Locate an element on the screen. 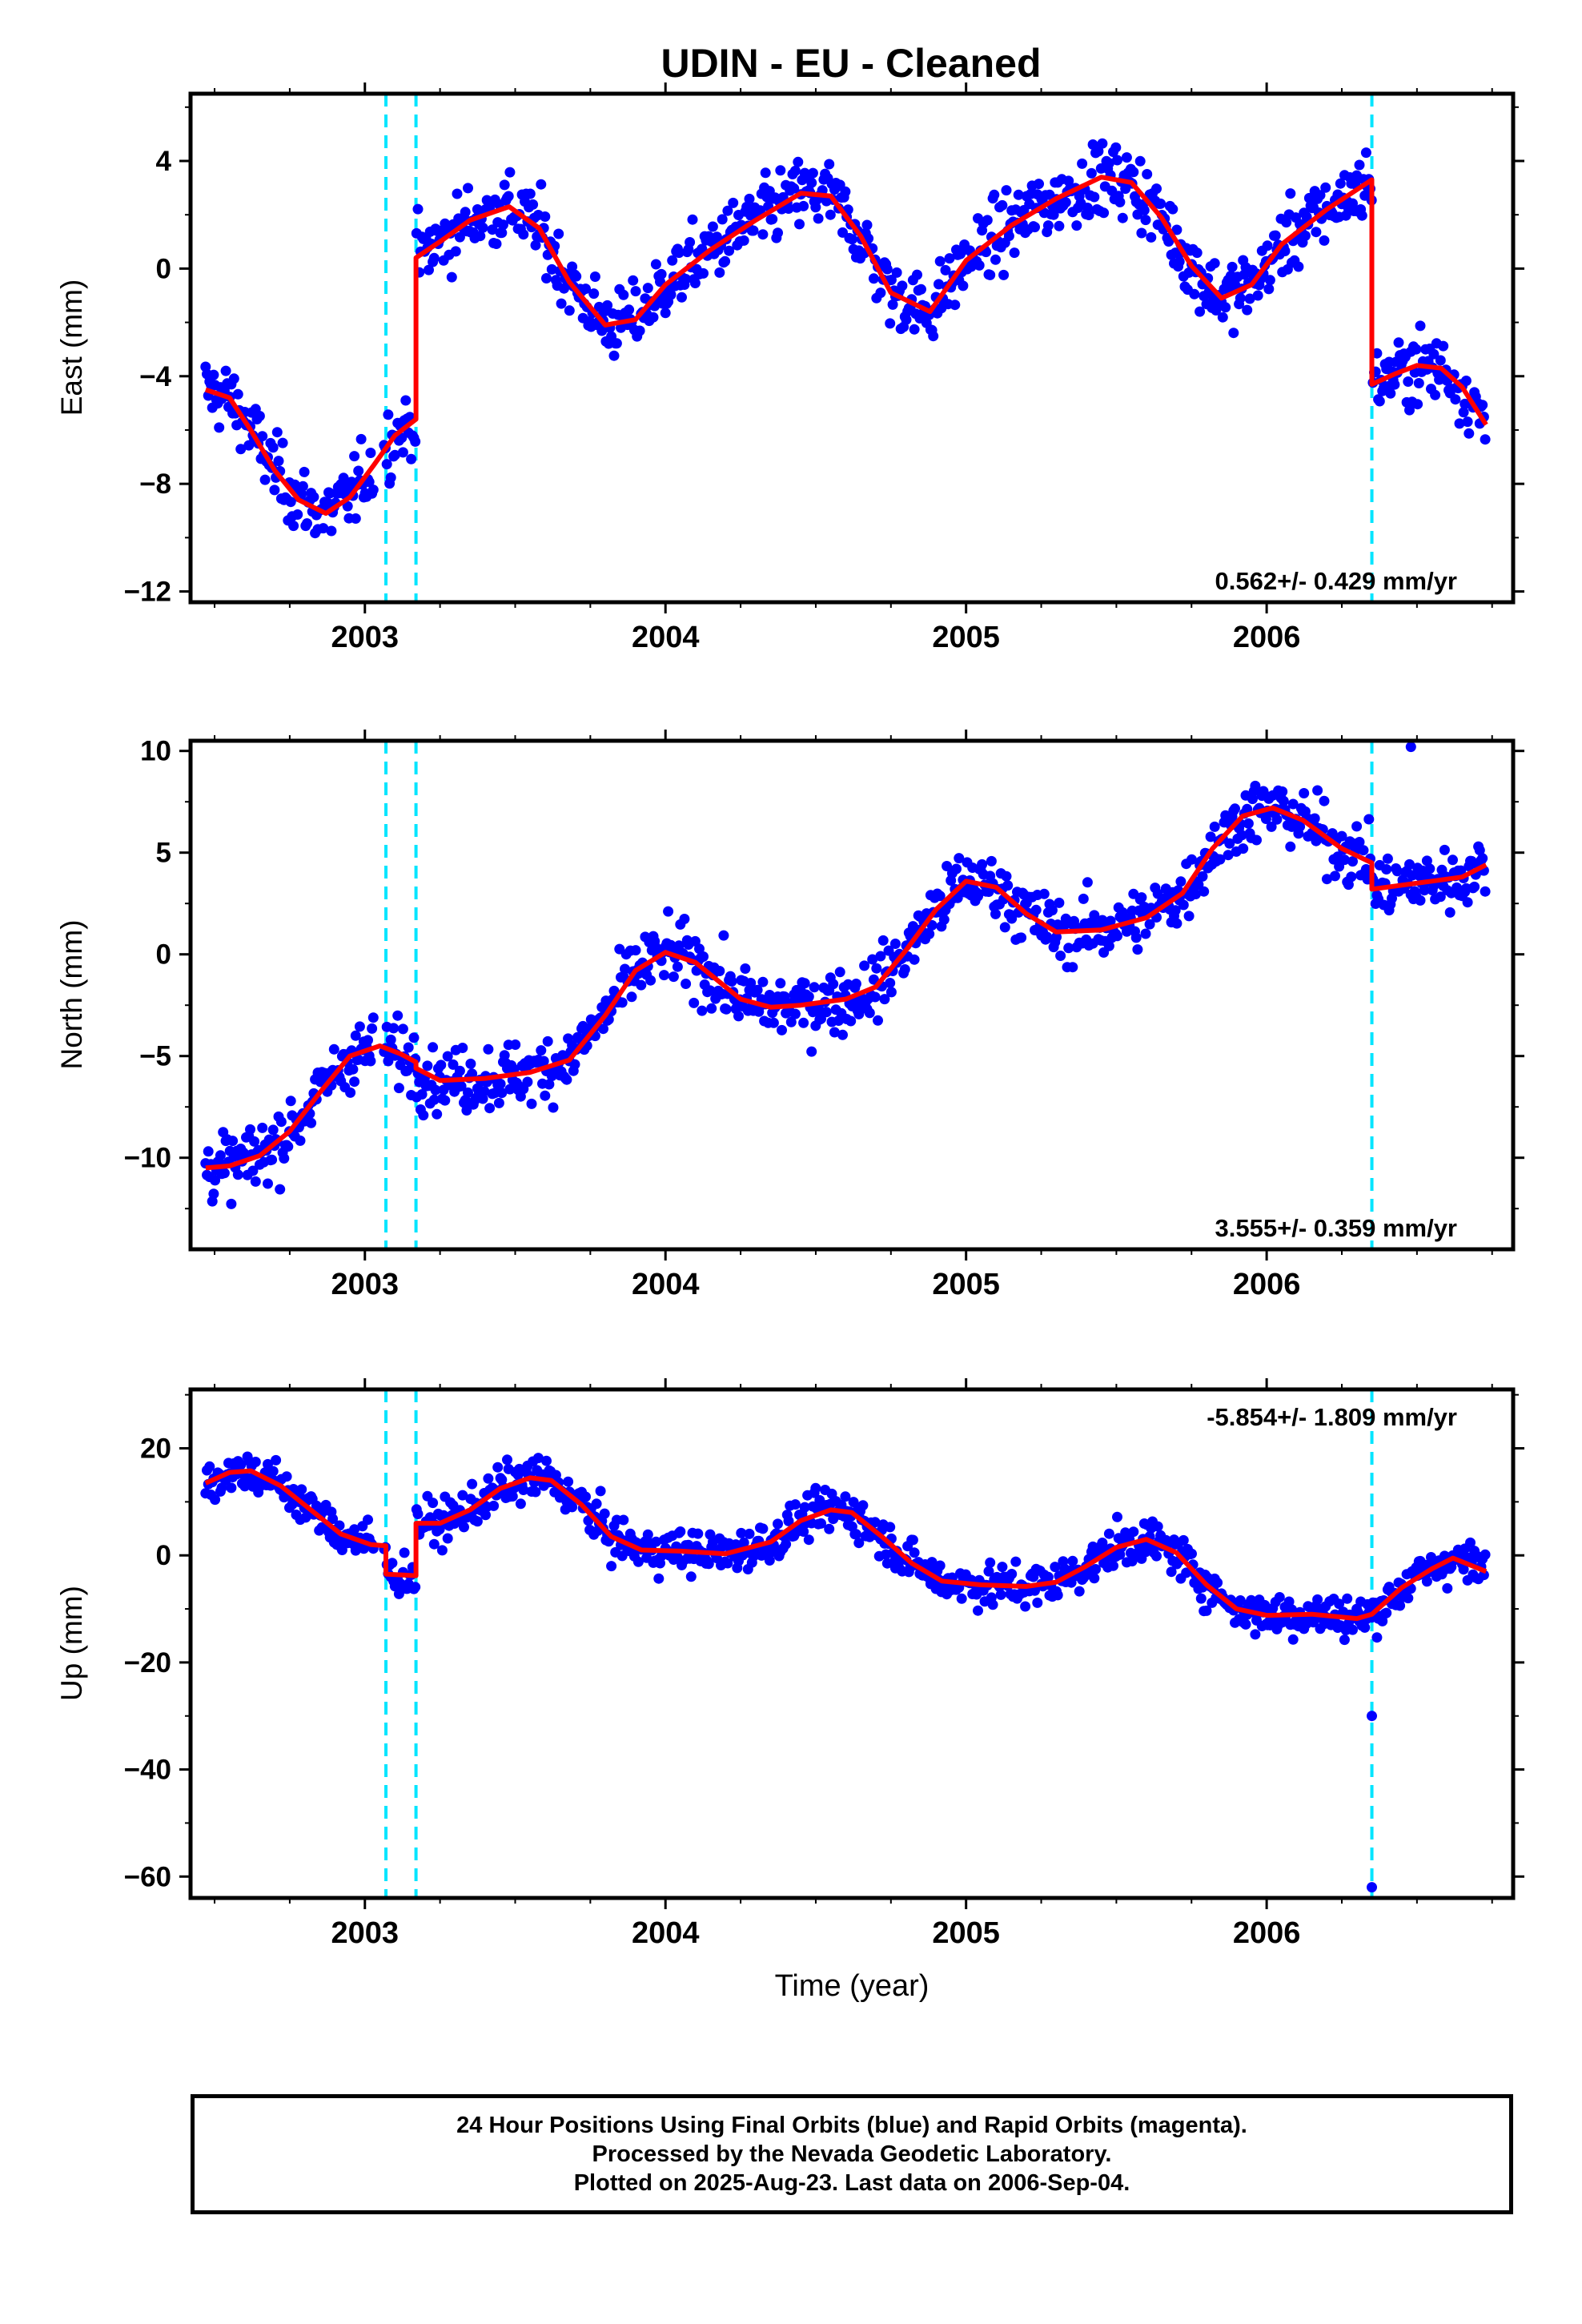  x-tick-label: 2004 is located at coordinates (666, 1284).